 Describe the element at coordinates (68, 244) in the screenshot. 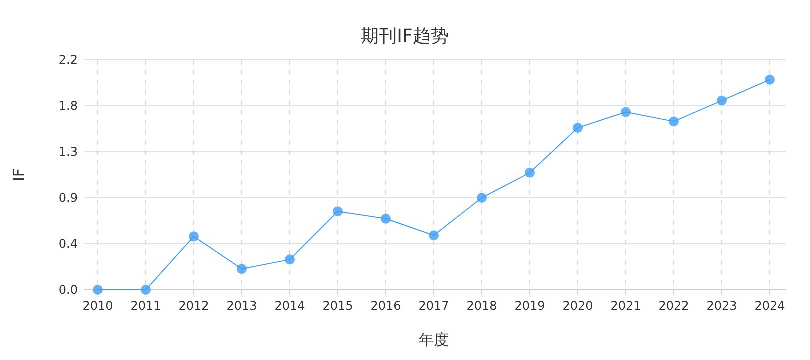

I see `y-tick-label: 0.4` at that location.